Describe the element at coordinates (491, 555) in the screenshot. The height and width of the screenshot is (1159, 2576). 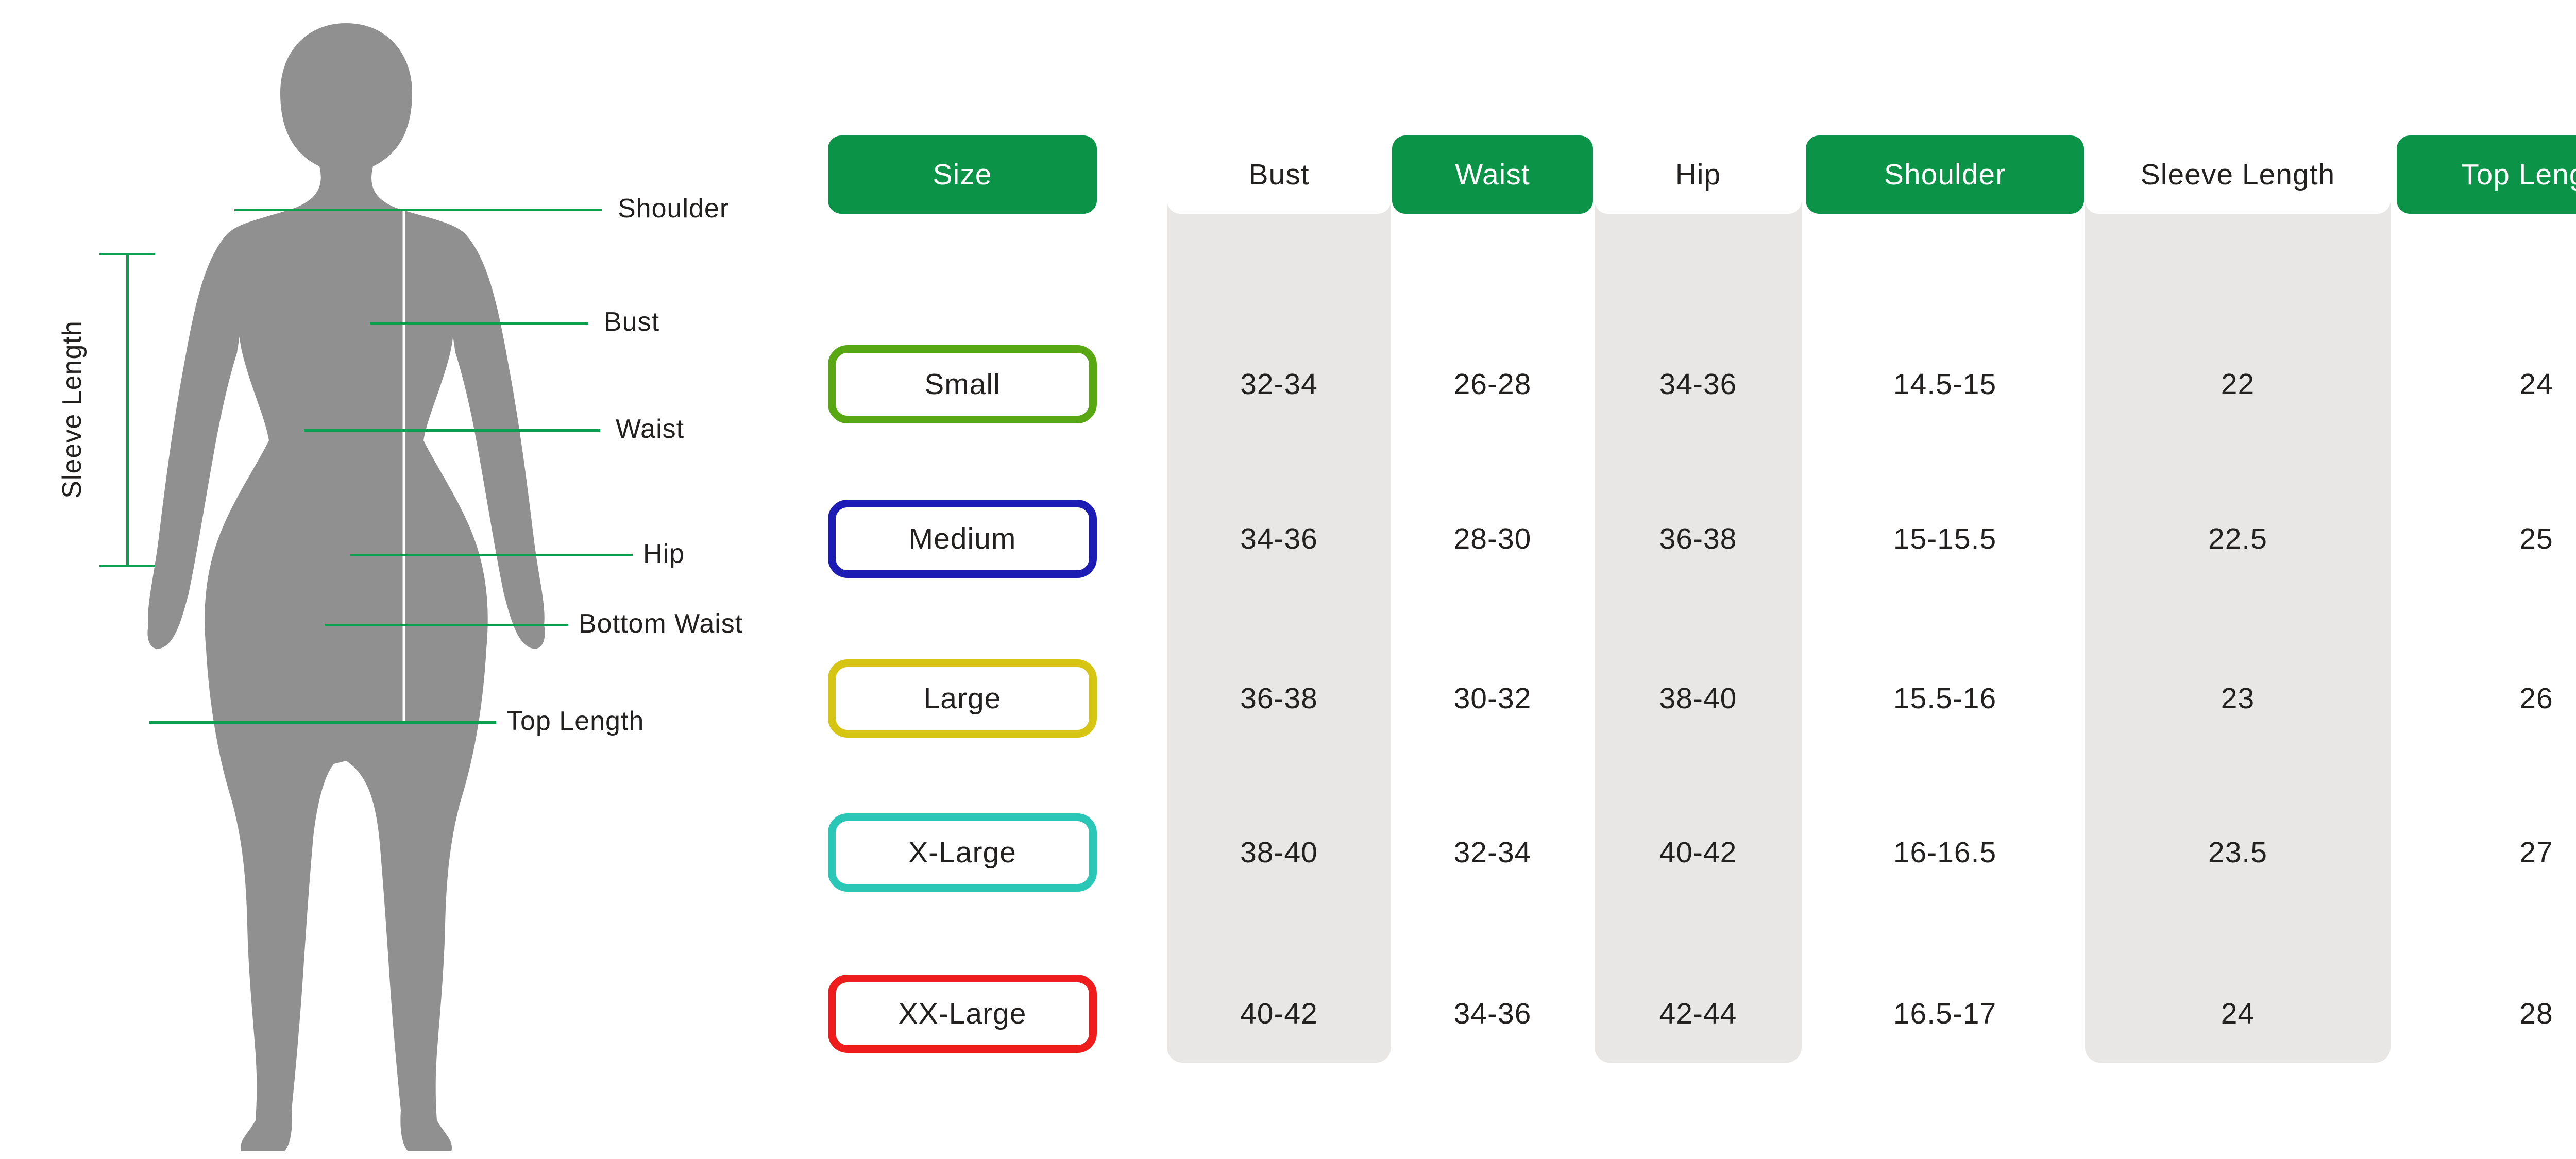
I see `hip-measure-line` at that location.